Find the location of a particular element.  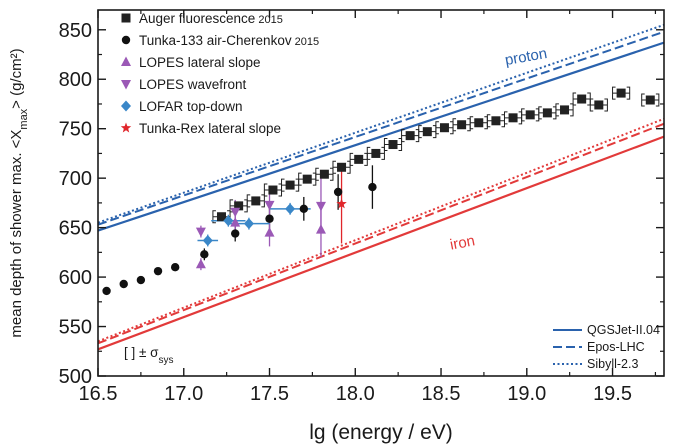

y-tick-label: 700 is located at coordinates (75, 179).